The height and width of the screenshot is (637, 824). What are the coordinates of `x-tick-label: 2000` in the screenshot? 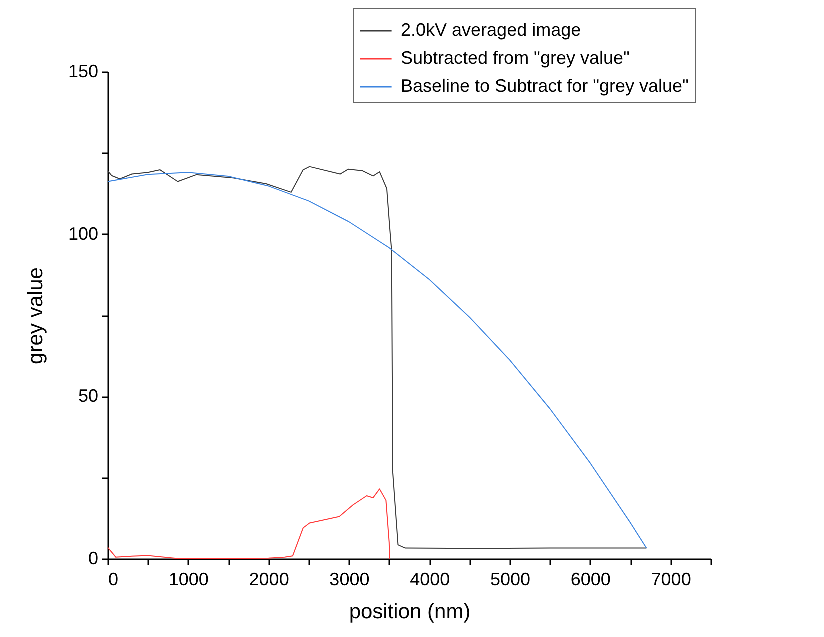 It's located at (269, 580).